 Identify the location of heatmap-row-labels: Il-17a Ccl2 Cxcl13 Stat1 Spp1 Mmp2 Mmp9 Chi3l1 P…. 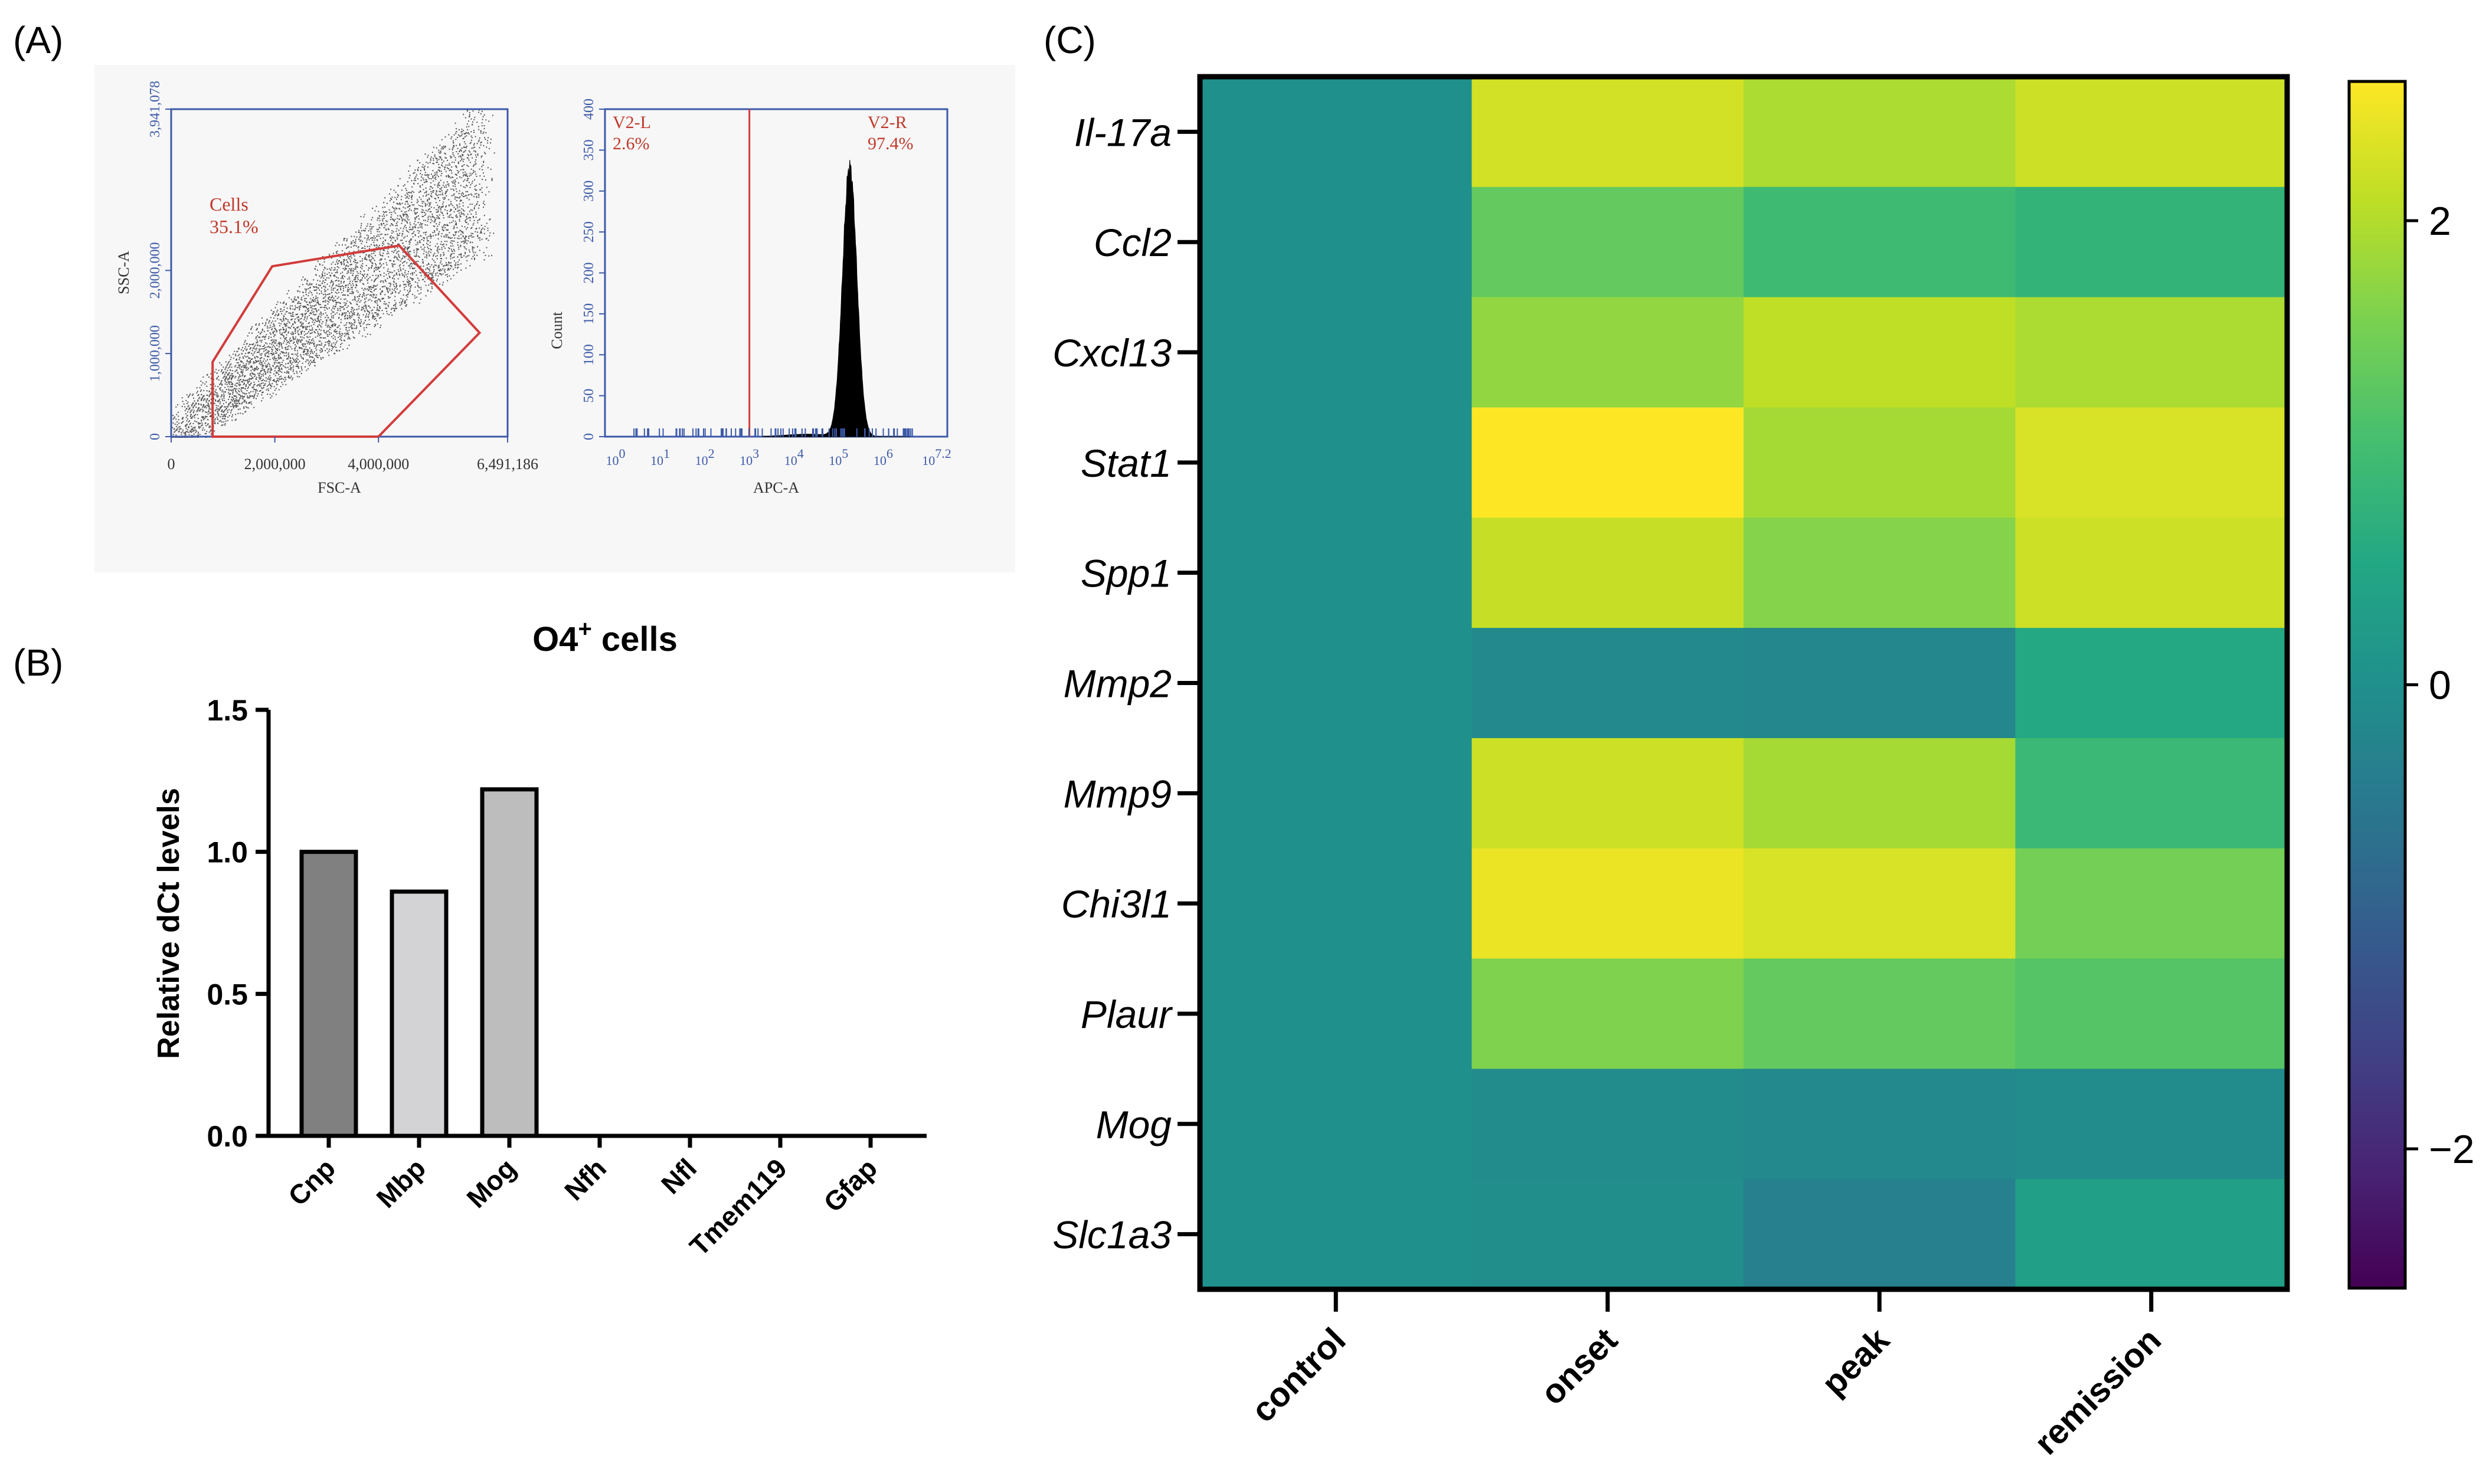
(1126, 683).